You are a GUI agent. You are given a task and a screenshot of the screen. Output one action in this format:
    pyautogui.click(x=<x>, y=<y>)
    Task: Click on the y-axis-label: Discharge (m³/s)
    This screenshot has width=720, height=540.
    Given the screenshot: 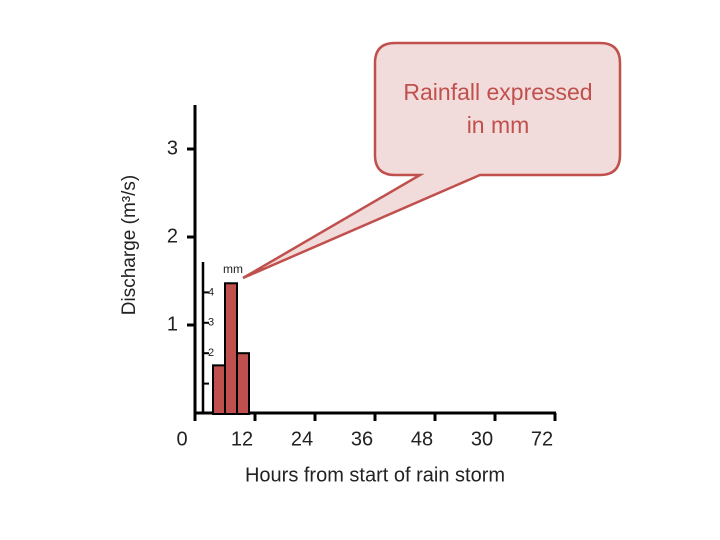 What is the action you would take?
    pyautogui.click(x=129, y=245)
    